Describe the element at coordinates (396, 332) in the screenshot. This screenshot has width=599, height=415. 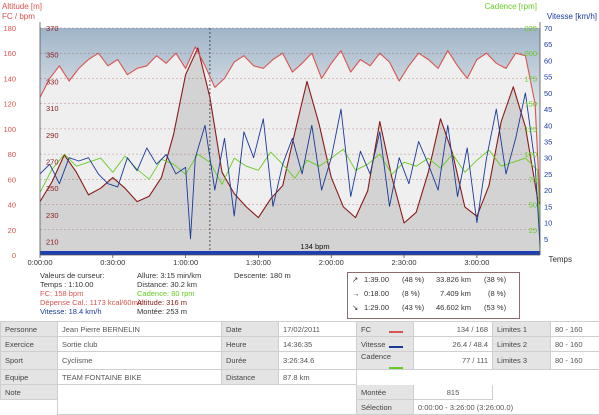
I see `fc-legend-line` at that location.